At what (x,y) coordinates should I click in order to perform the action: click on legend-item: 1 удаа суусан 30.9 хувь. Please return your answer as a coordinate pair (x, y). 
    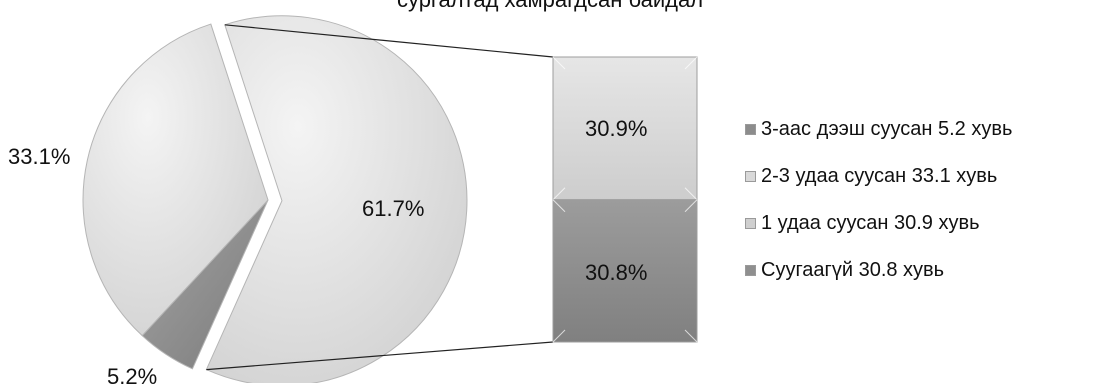
    Looking at the image, I should click on (878, 223).